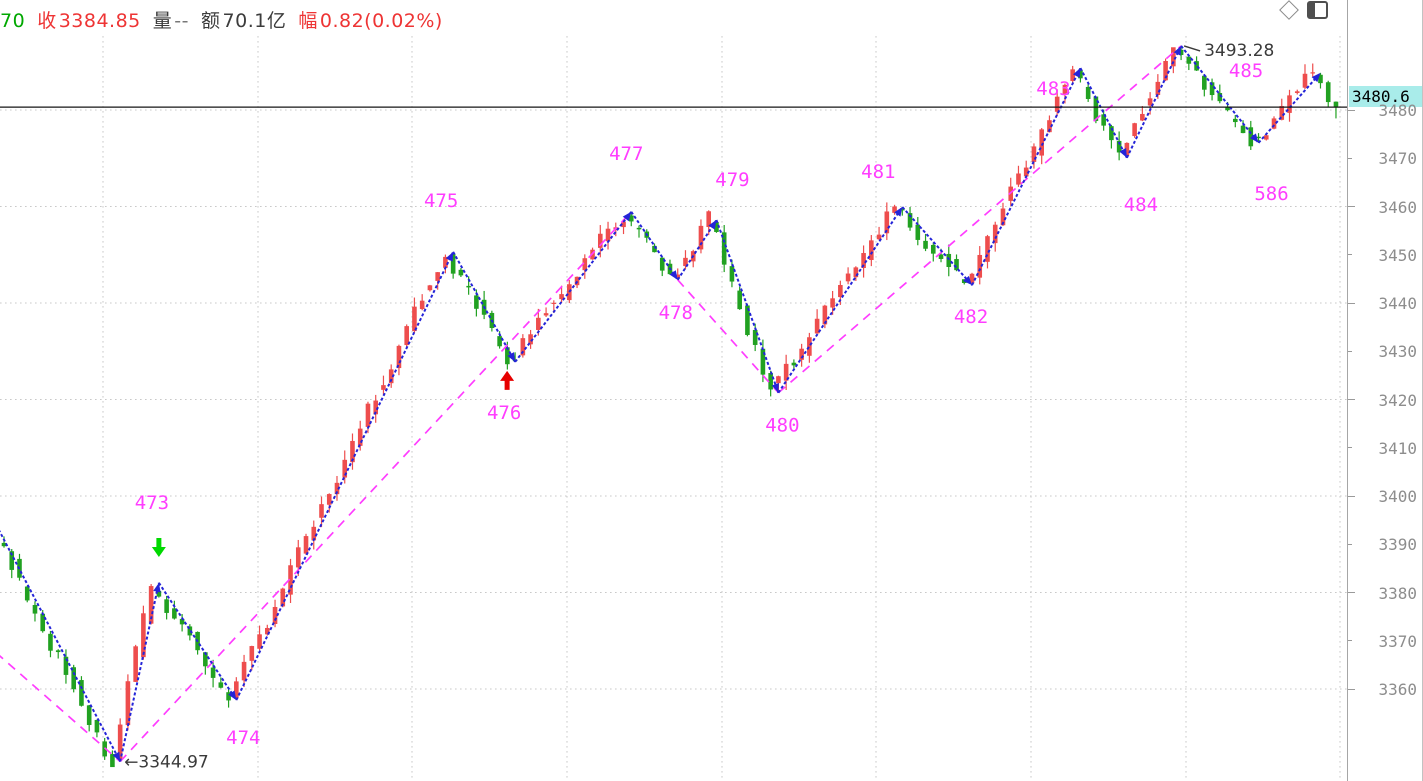 This screenshot has width=1423, height=781. What do you see at coordinates (1397, 303) in the screenshot?
I see `axis-tick-label: 3440` at bounding box center [1397, 303].